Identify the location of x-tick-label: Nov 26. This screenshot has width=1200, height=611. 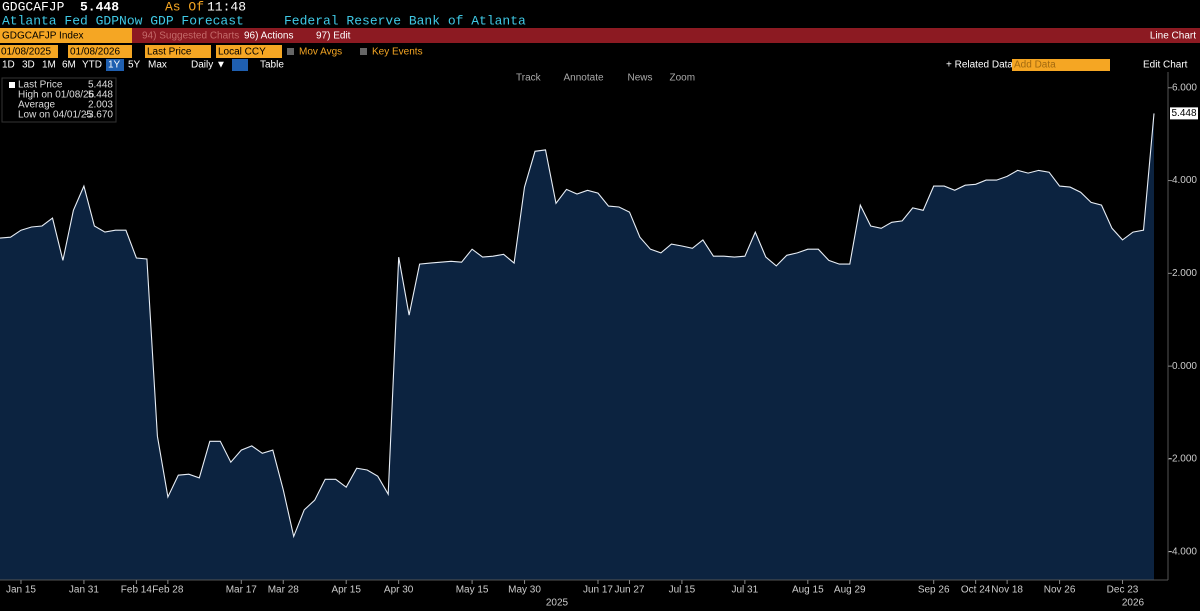
(1060, 590).